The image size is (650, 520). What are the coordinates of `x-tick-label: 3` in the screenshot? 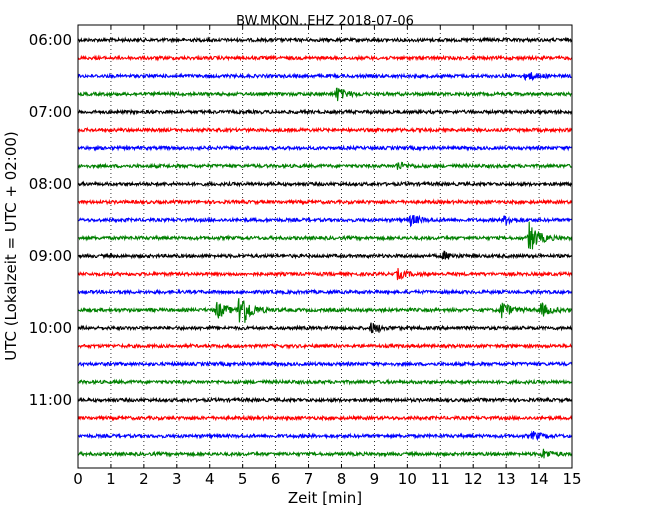 It's located at (177, 479).